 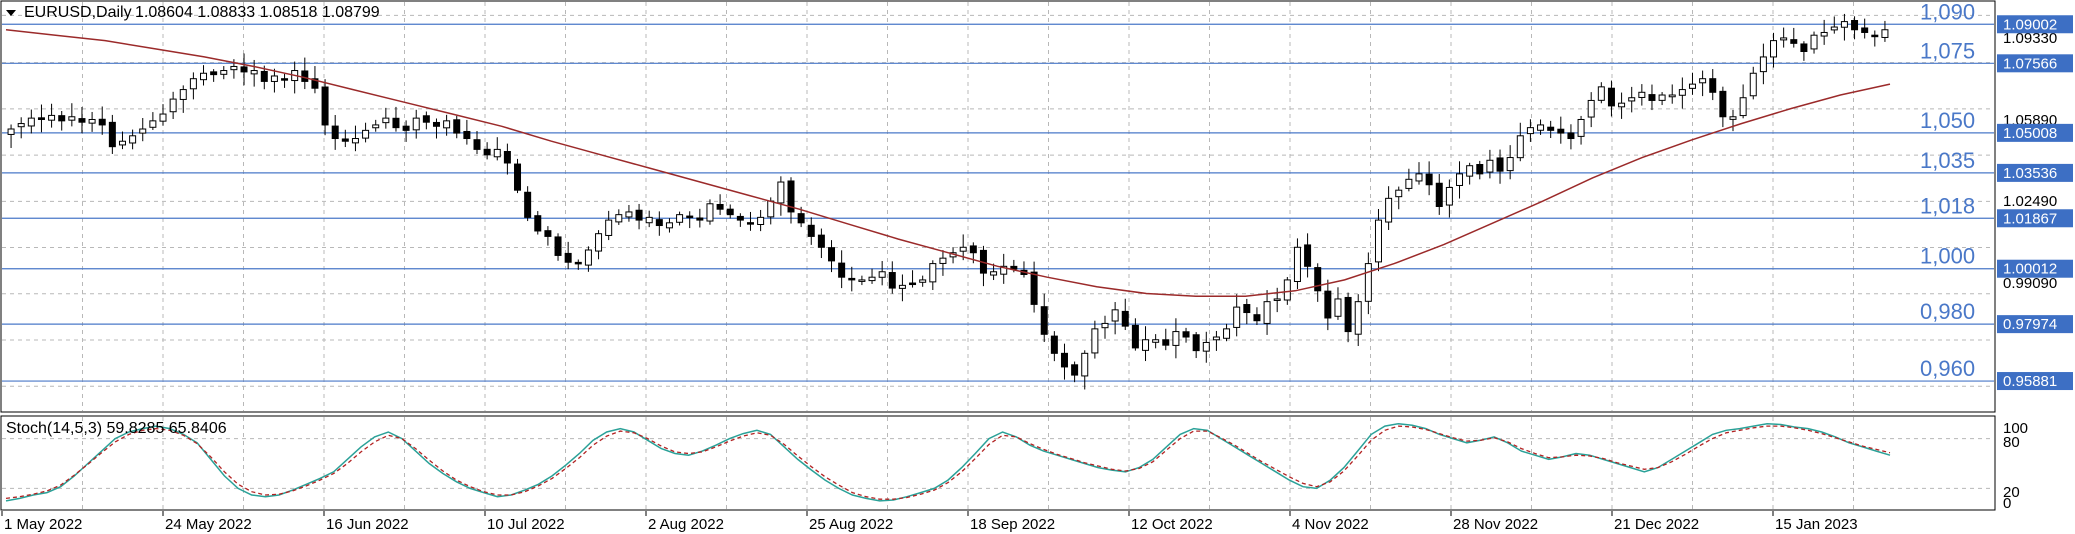 I want to click on level-label: 1,090, so click(x=1947, y=12).